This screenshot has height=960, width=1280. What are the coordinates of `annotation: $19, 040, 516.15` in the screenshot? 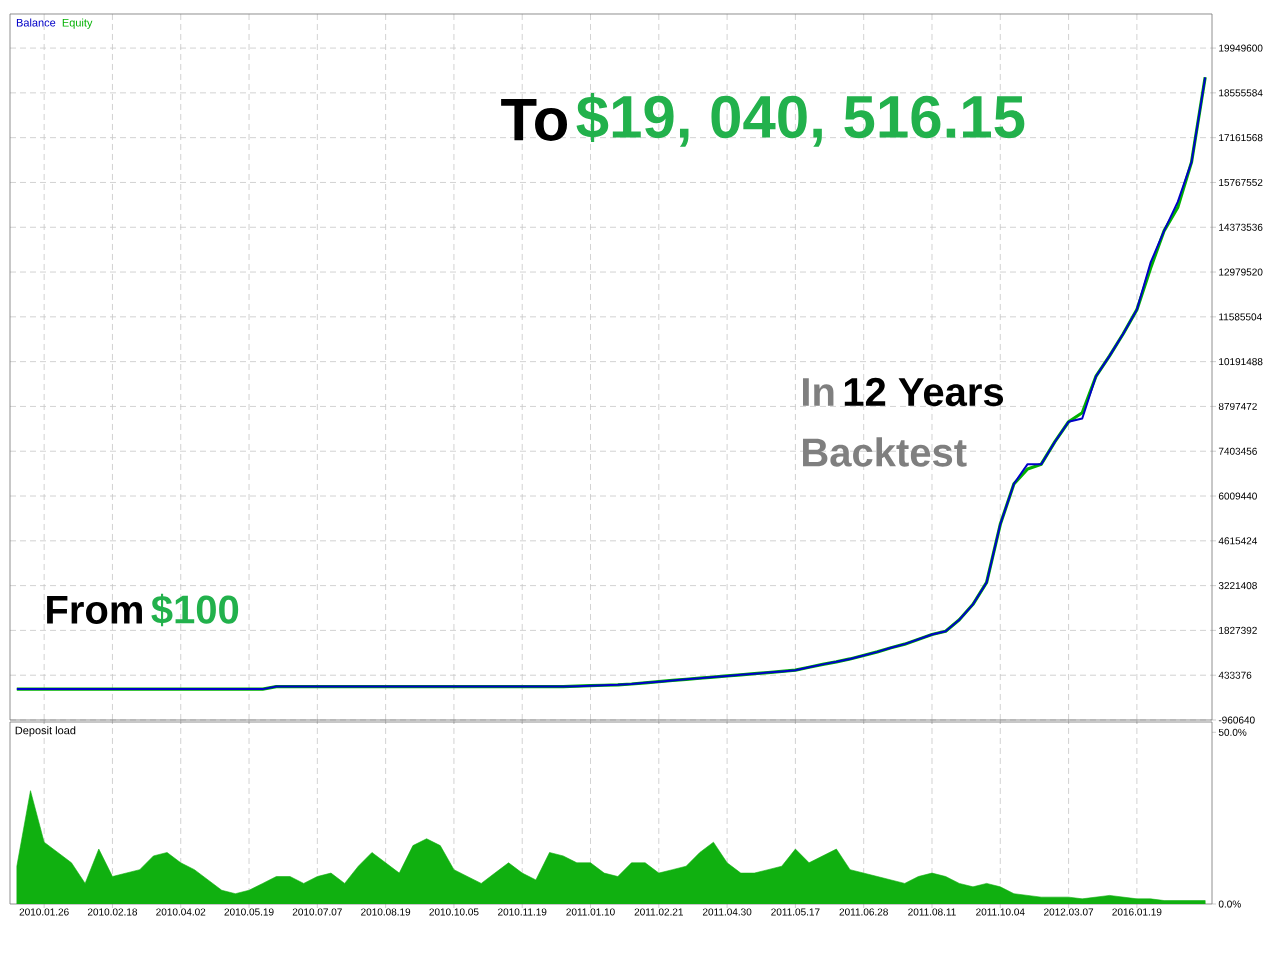 It's located at (800, 120).